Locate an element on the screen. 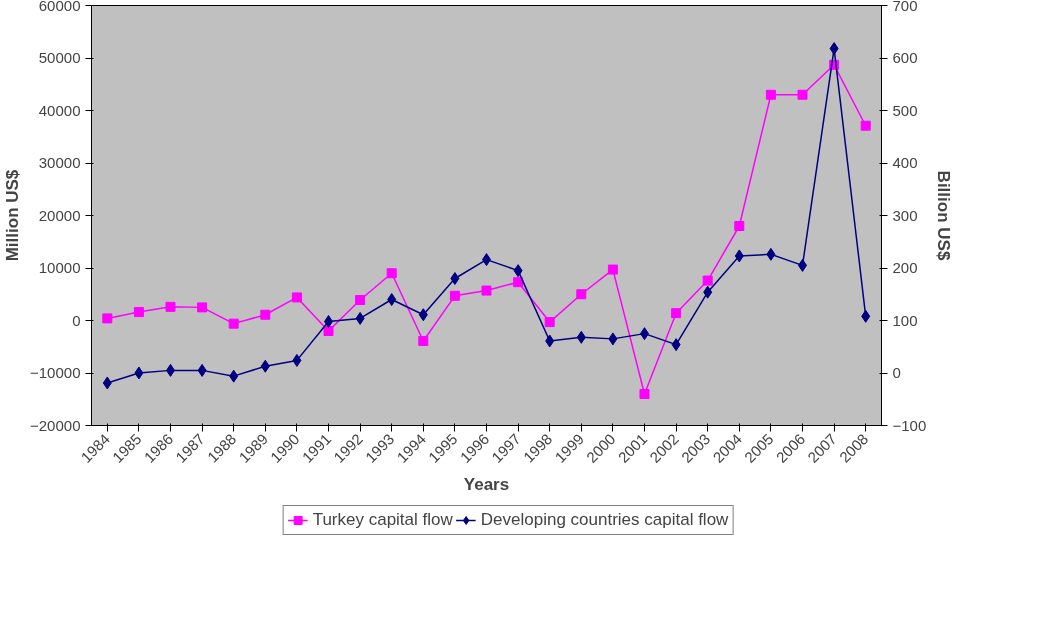  y2-tick-label: 700 is located at coordinates (905, 7).